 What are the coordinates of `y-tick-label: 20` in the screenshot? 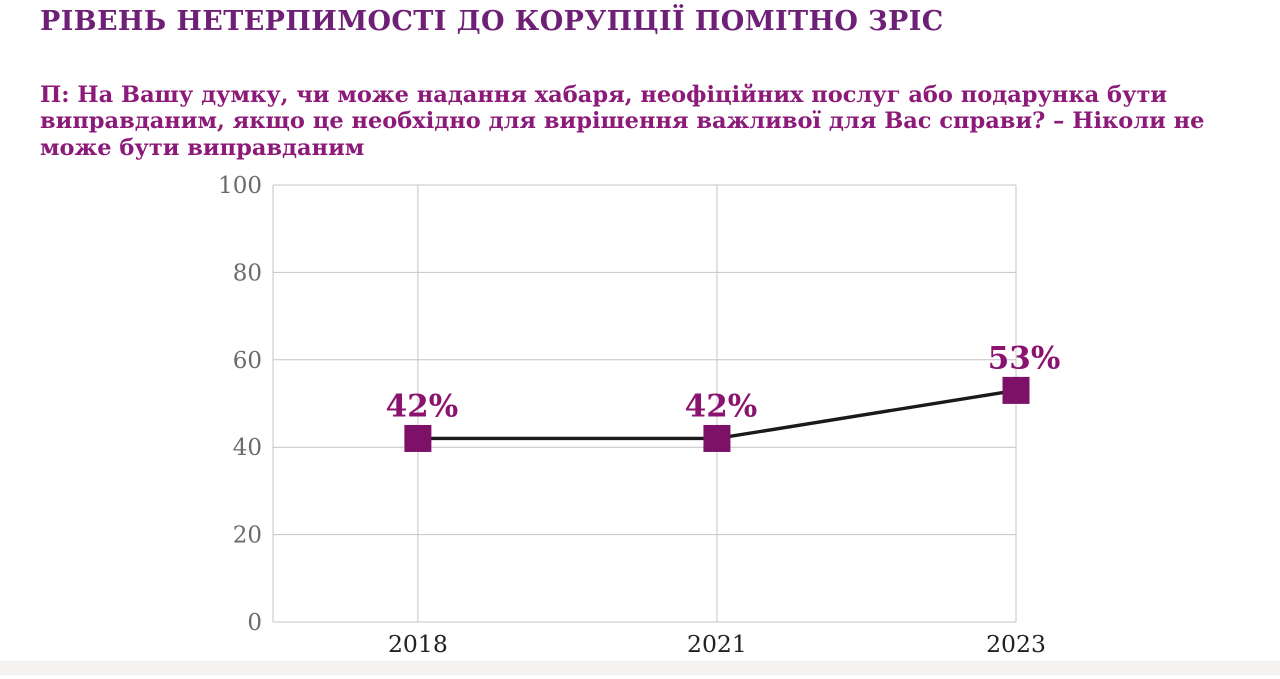 It's located at (247, 536).